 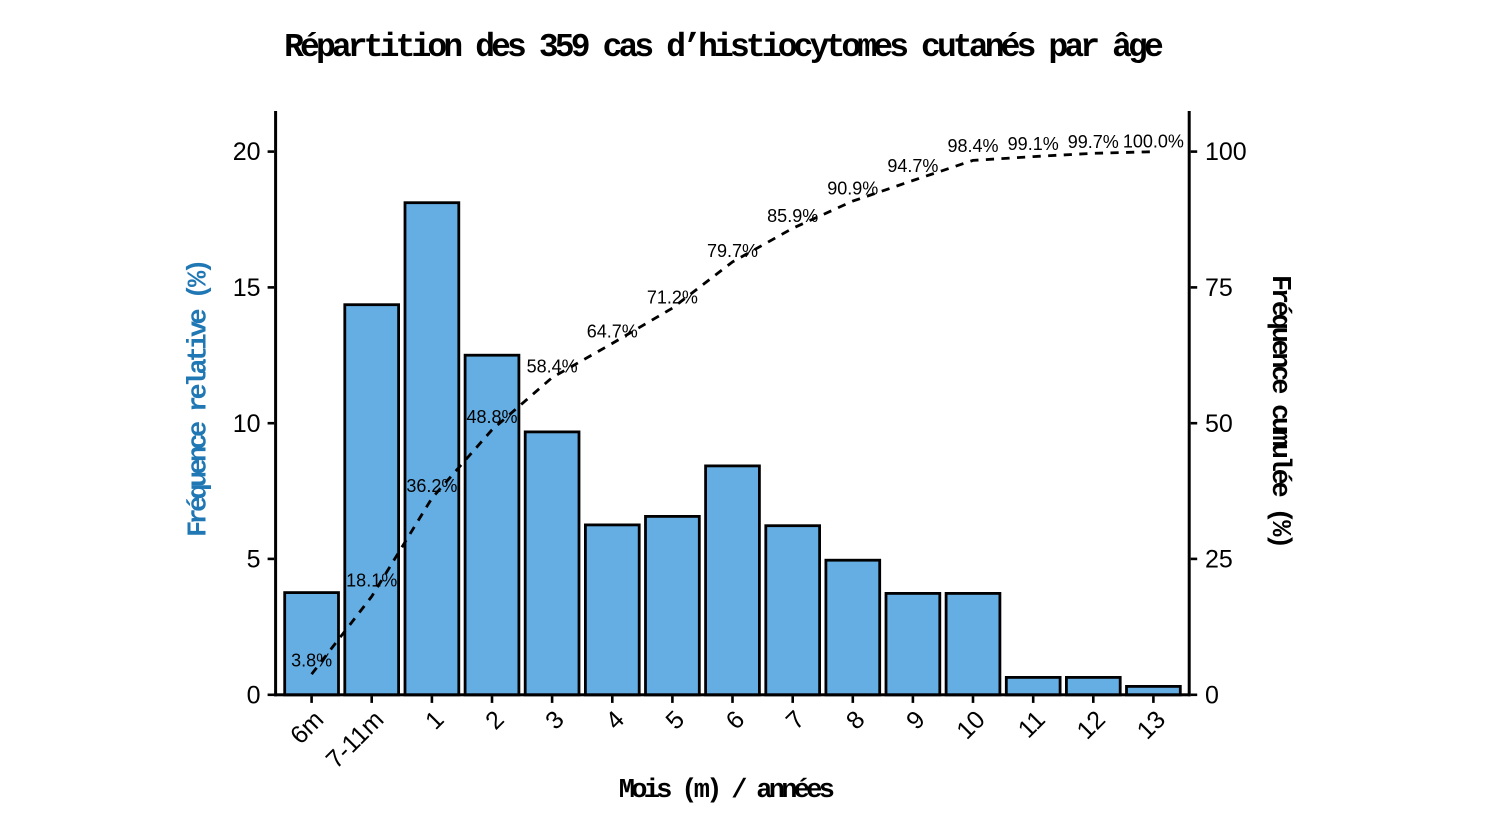 I want to click on svg-text: 79.7%, so click(x=732, y=251).